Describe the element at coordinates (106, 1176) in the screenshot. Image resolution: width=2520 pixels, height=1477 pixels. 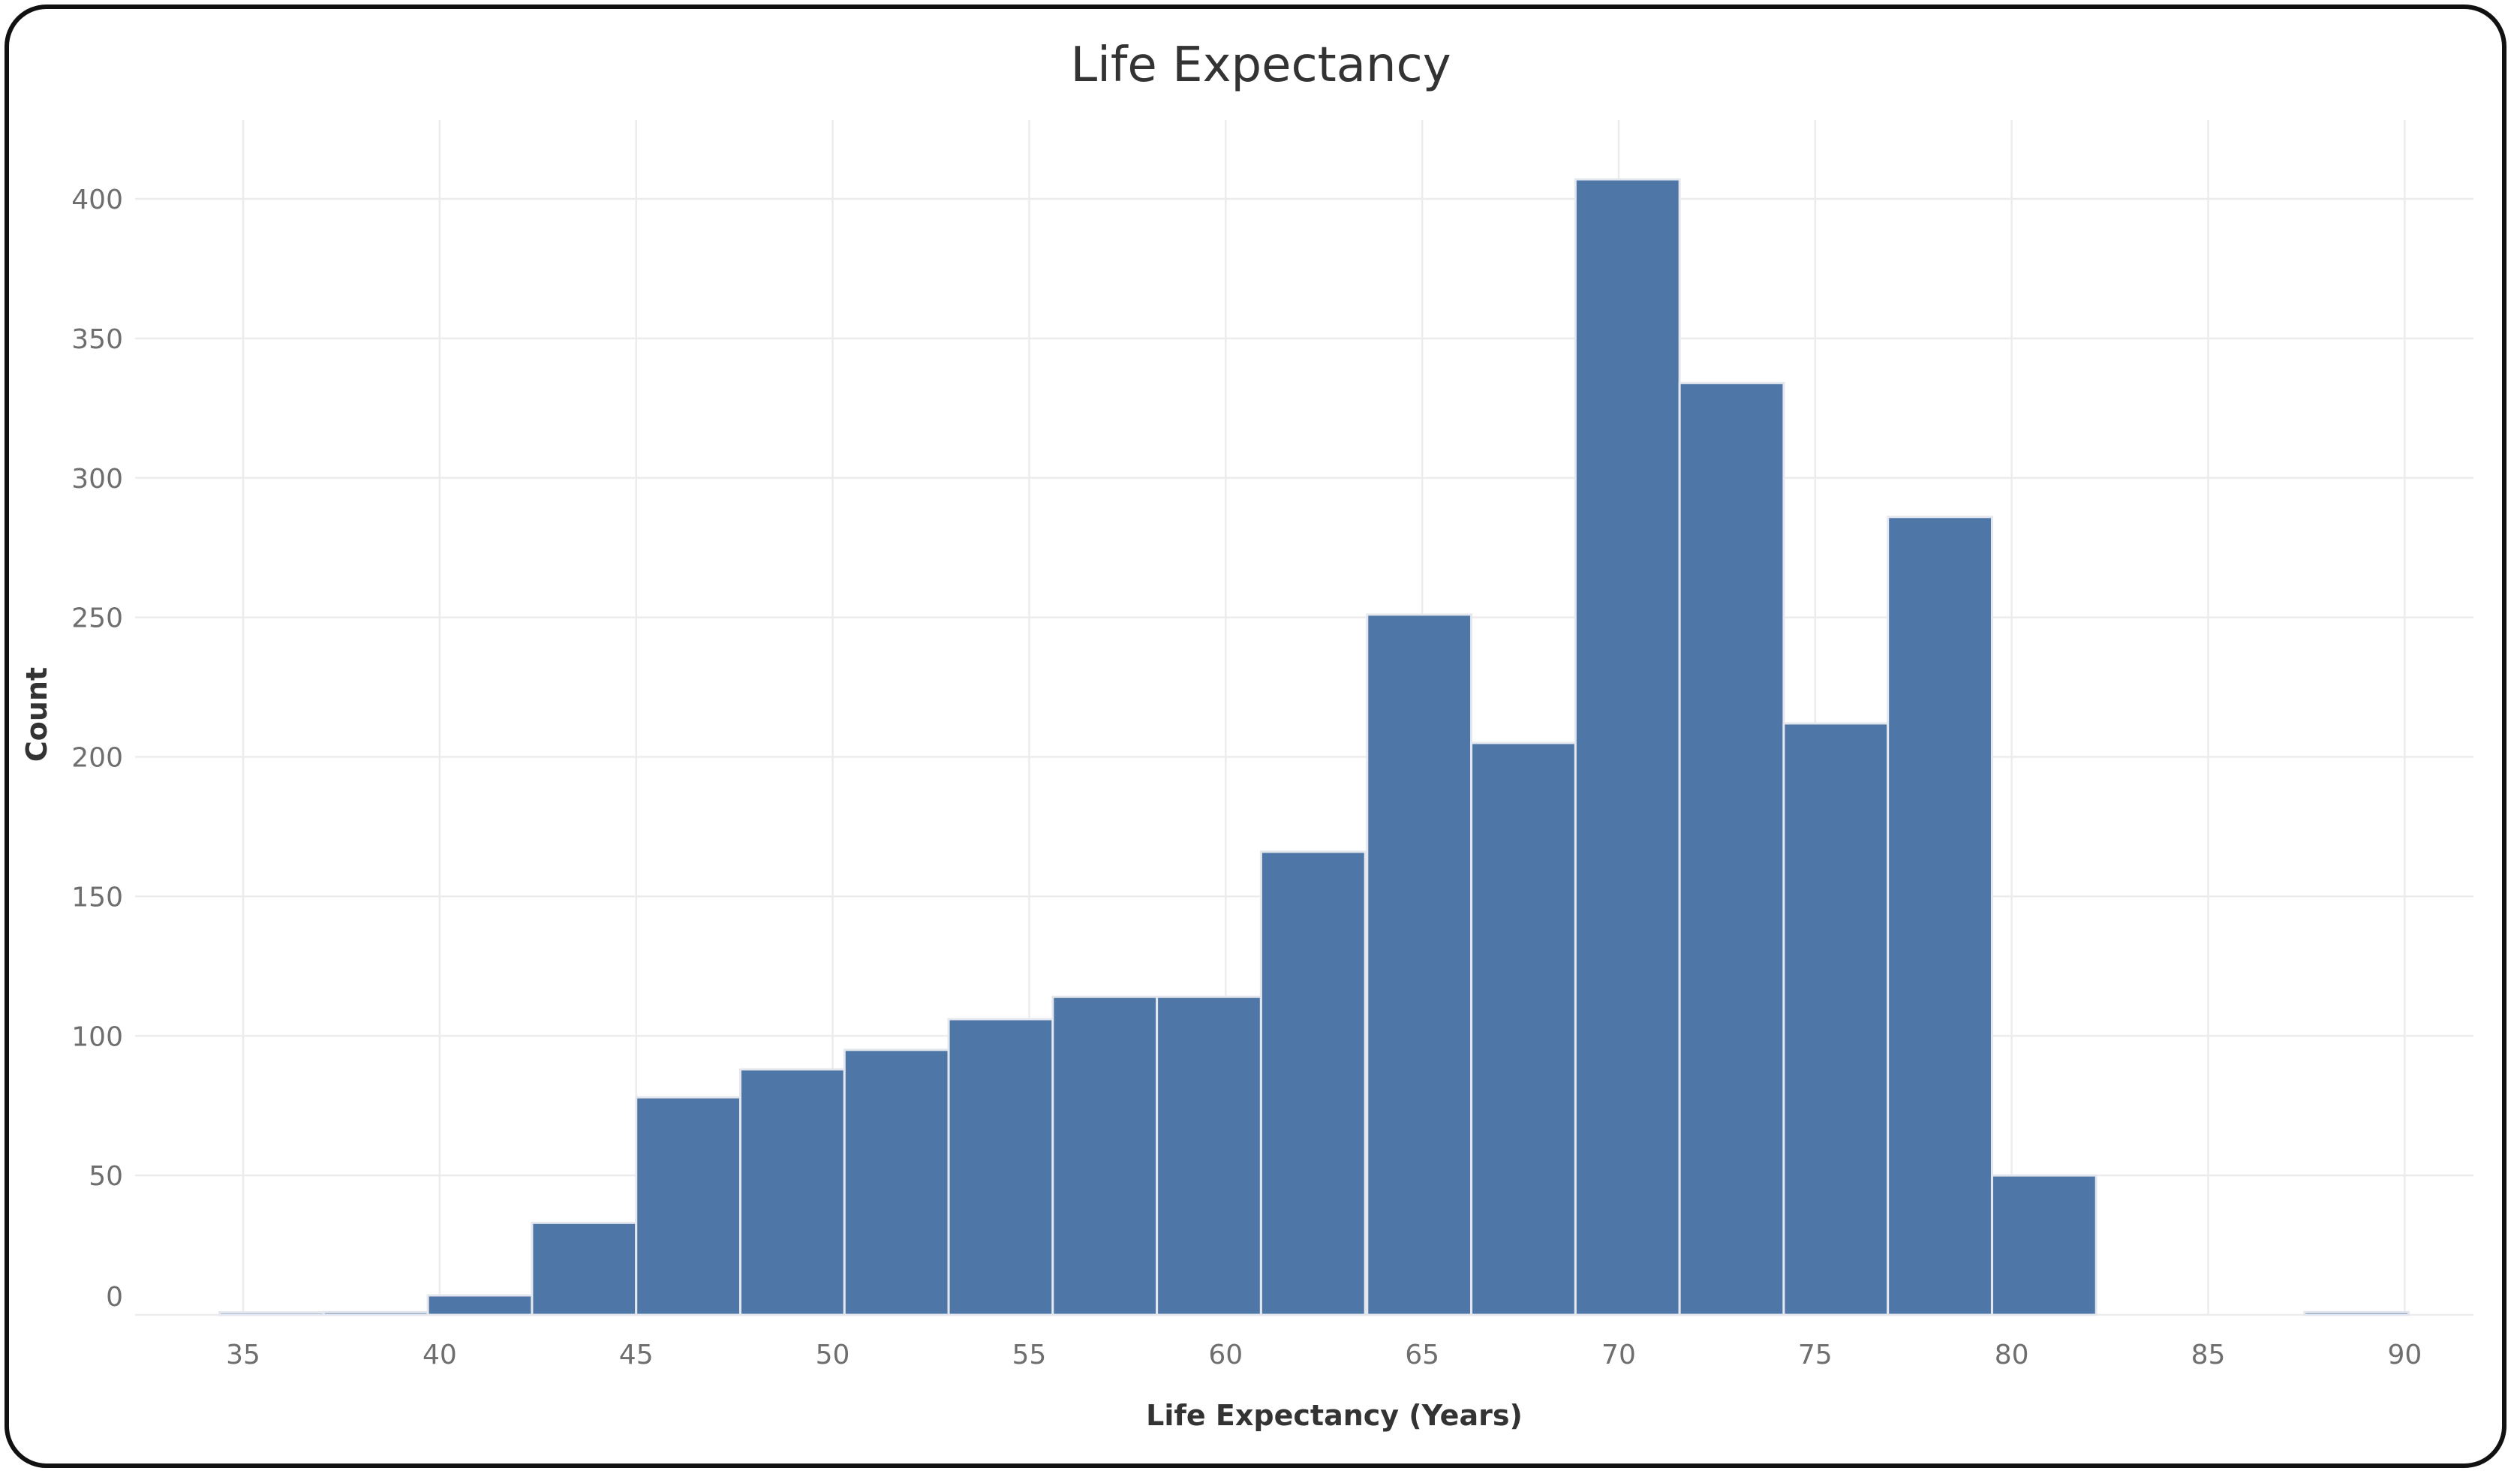
I see `y-tick-label: 50` at that location.